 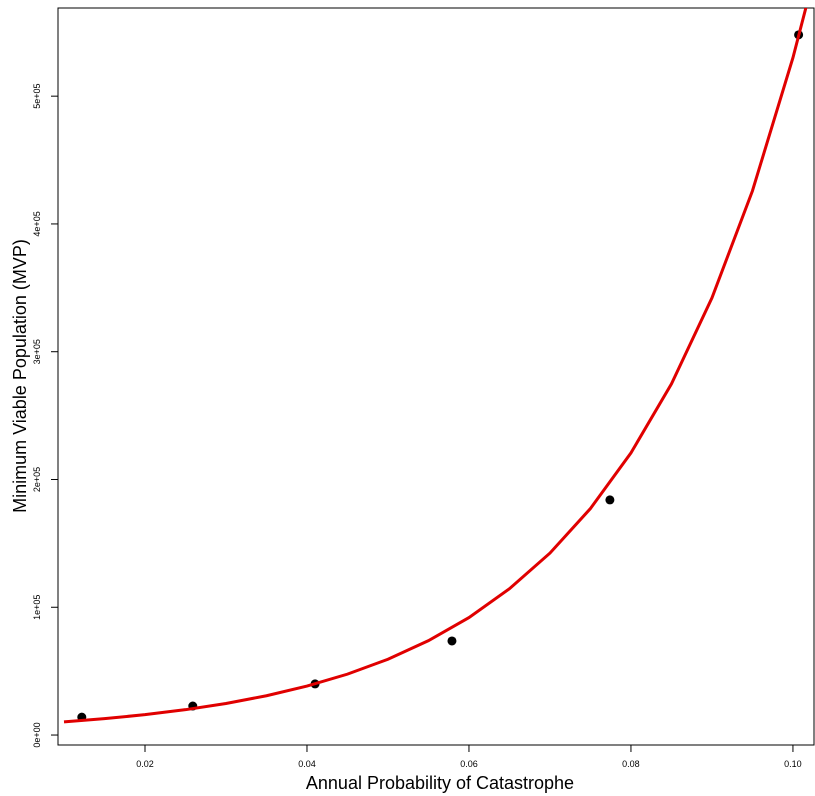 I want to click on y-tick-label: 0e+00, so click(x=37, y=734).